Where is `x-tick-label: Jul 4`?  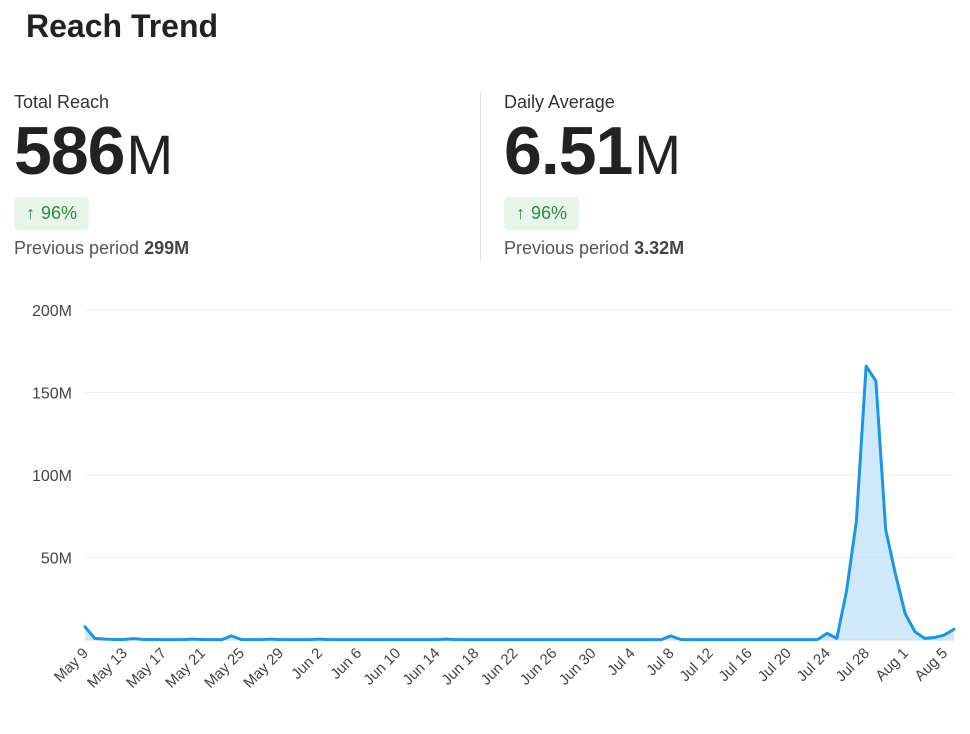 x-tick-label: Jul 4 is located at coordinates (621, 662).